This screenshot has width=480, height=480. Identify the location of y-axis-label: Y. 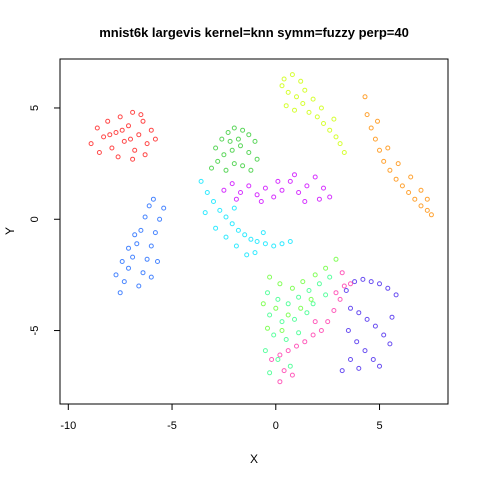
(10, 231).